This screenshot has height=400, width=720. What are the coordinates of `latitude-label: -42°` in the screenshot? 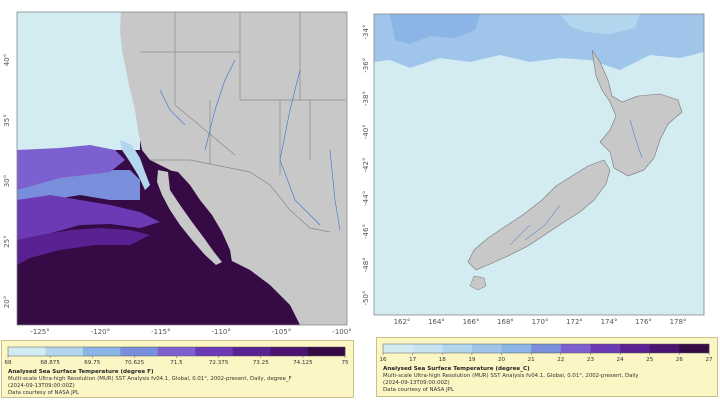 It's located at (366, 165).